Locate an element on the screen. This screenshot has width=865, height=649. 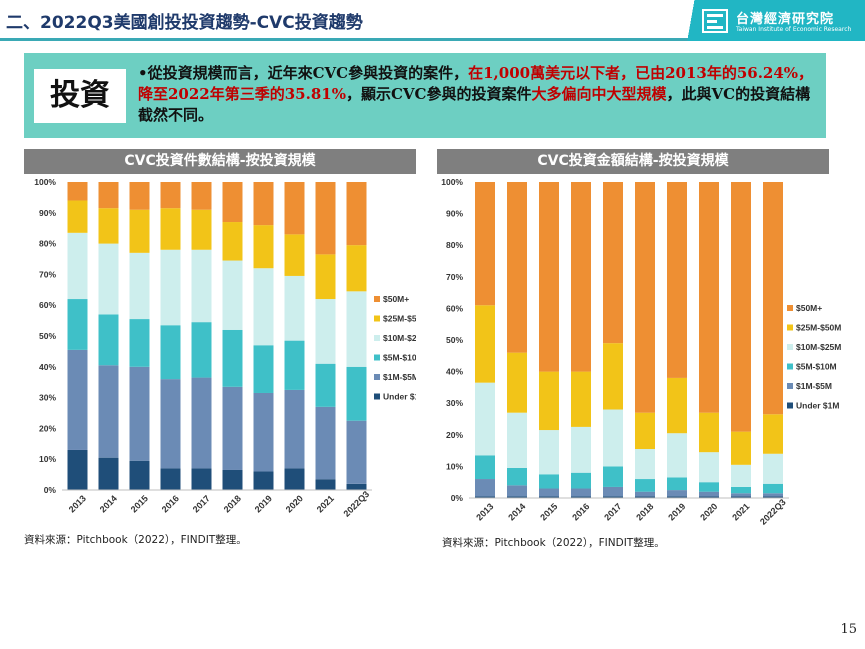
x-tick-label: 2018 is located at coordinates (232, 503).